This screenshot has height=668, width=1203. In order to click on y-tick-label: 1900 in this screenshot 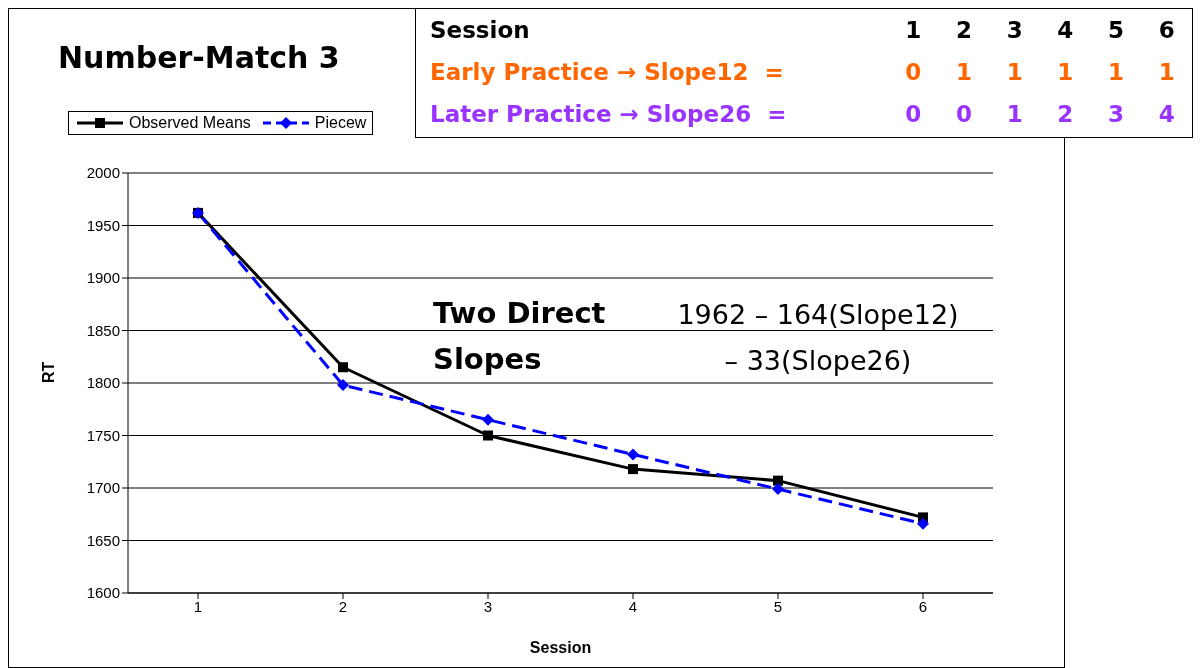, I will do `click(103, 278)`.